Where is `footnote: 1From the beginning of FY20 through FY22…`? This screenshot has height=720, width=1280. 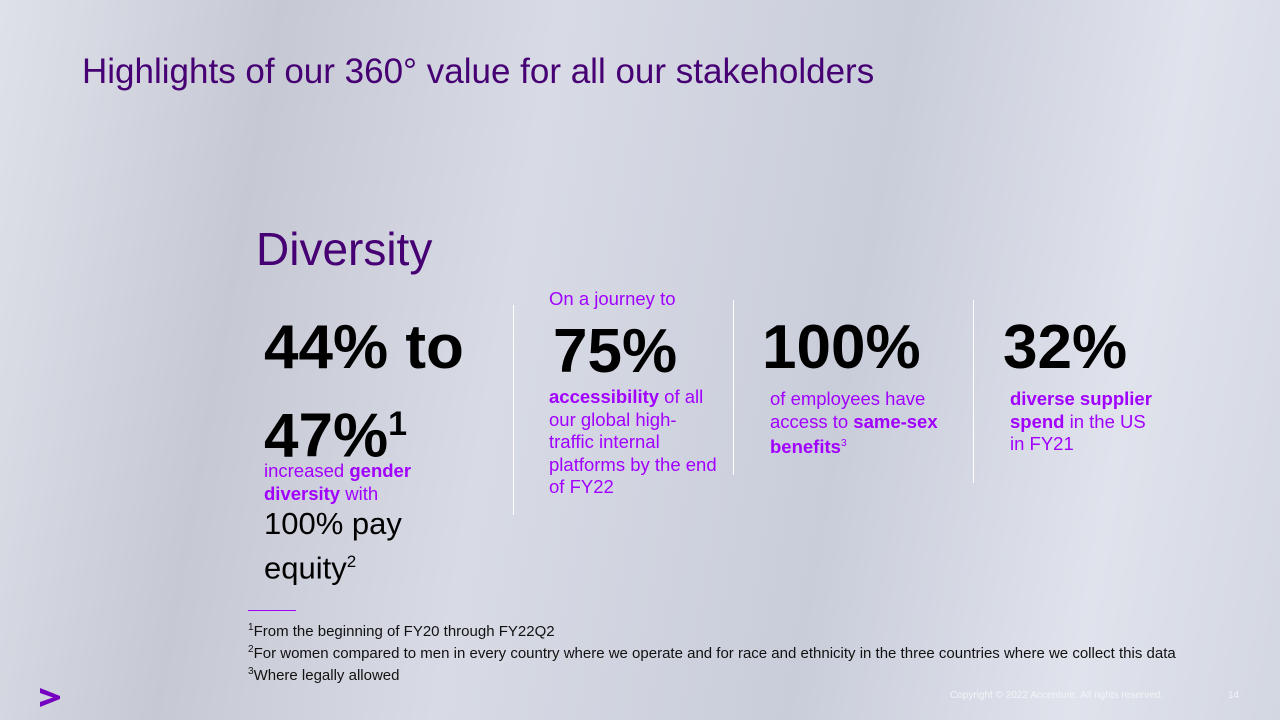 footnote: 1From the beginning of FY20 through FY22… is located at coordinates (712, 630).